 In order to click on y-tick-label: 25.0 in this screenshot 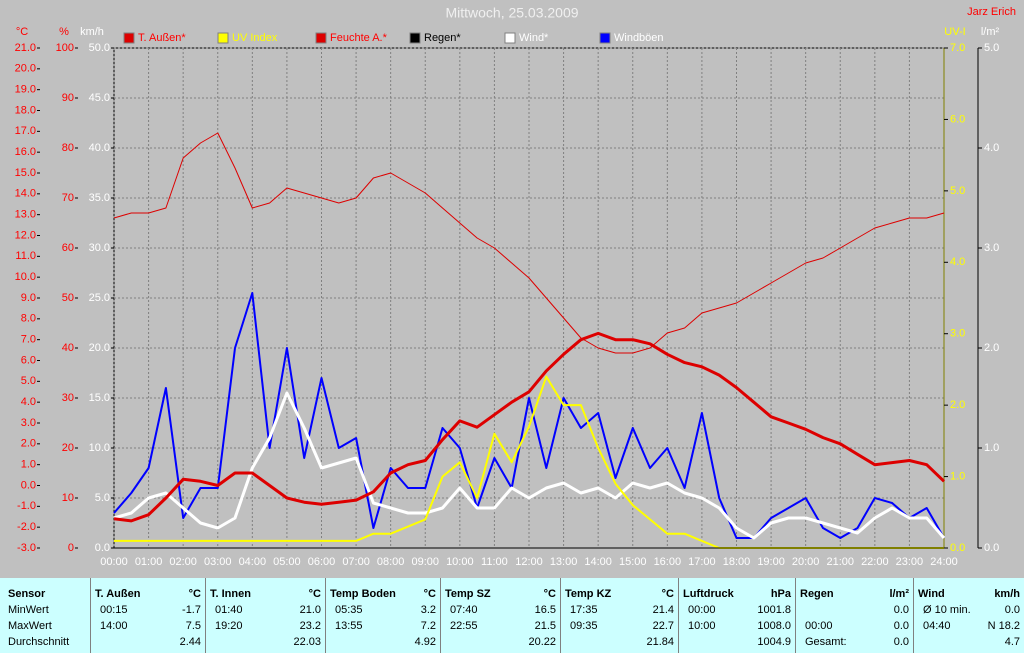, I will do `click(99, 298)`.